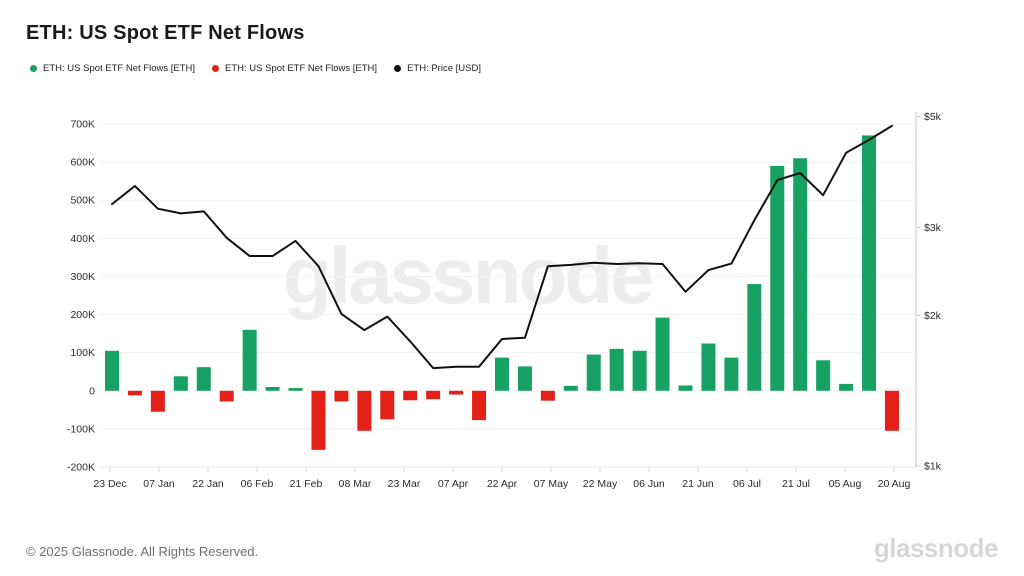 The image size is (1024, 576). Describe the element at coordinates (933, 228) in the screenshot. I see `right-axis-tick-label: $3k` at that location.